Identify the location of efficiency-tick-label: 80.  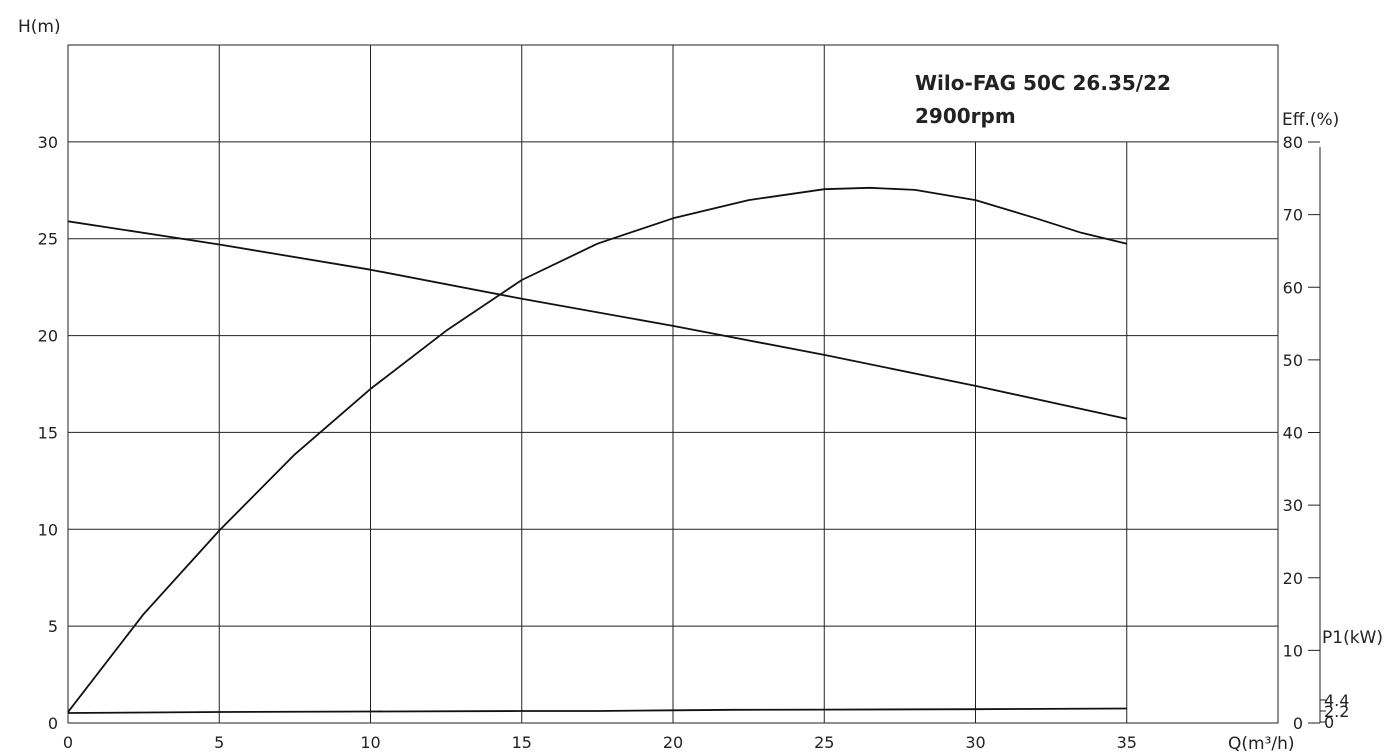
(1293, 142).